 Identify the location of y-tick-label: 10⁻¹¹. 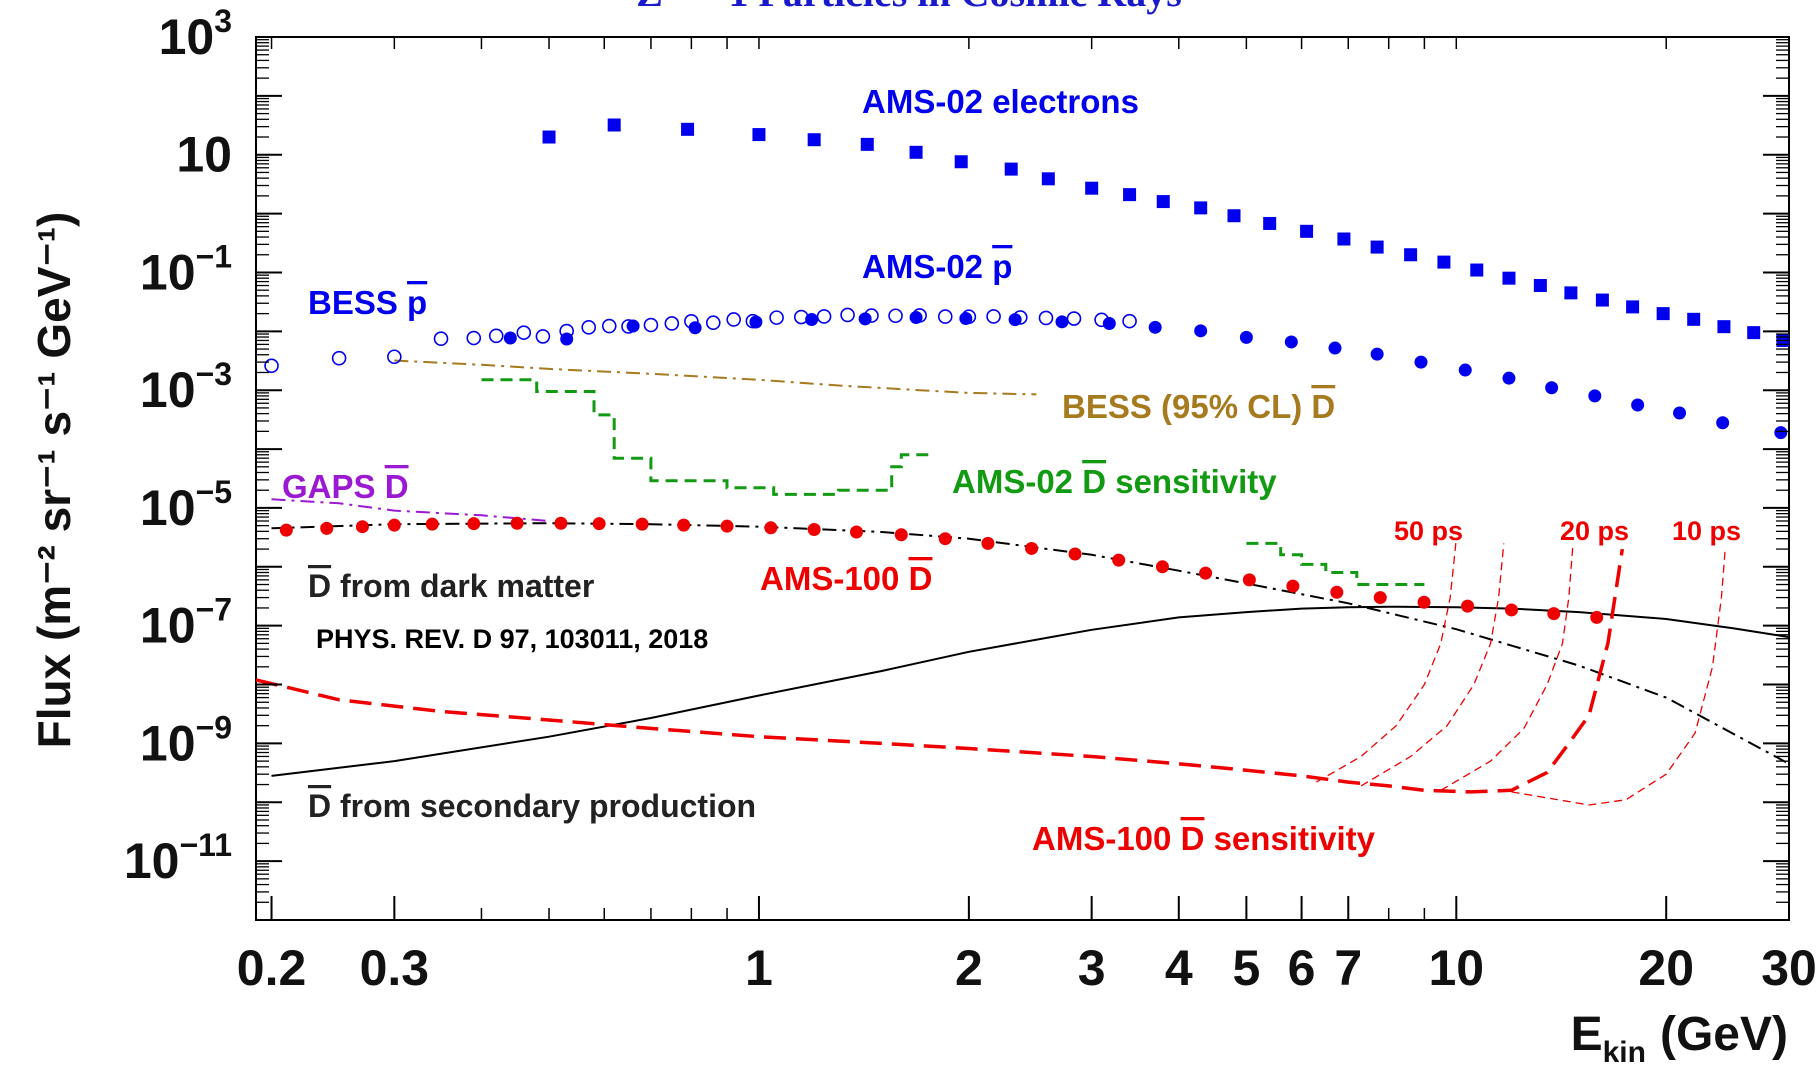
(178, 858).